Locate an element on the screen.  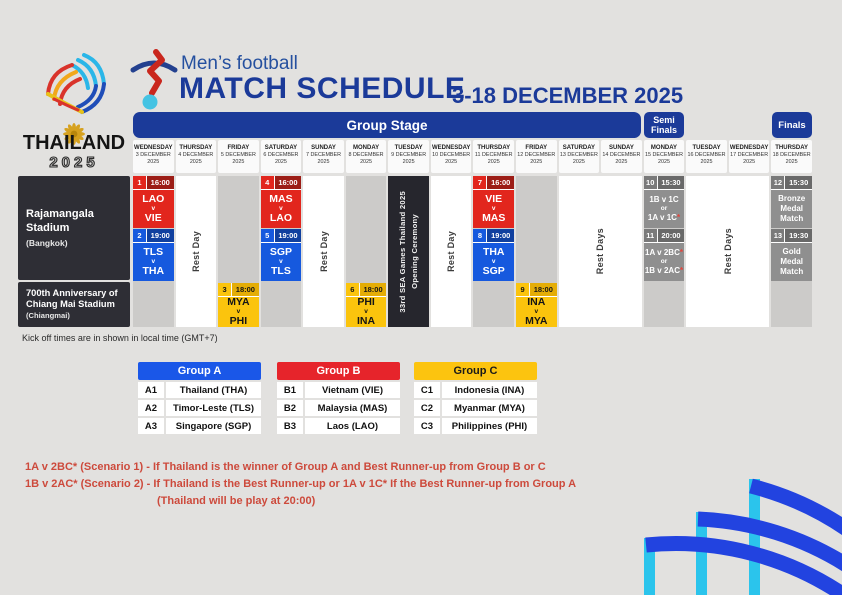
team-code: Match is located at coordinates (792, 271).